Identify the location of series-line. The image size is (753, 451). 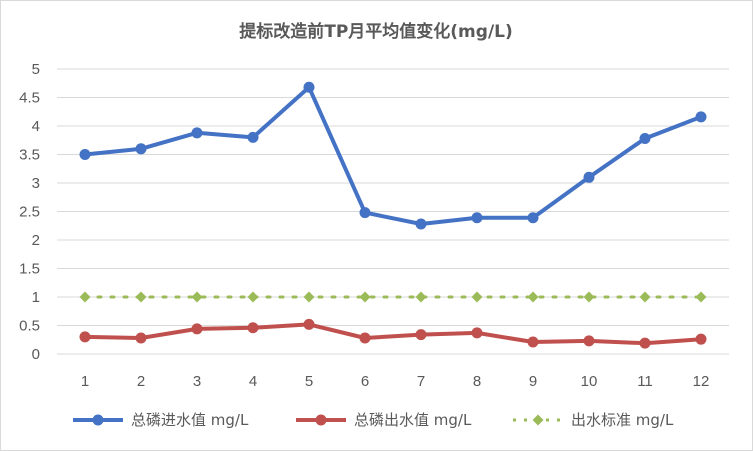
(393, 334).